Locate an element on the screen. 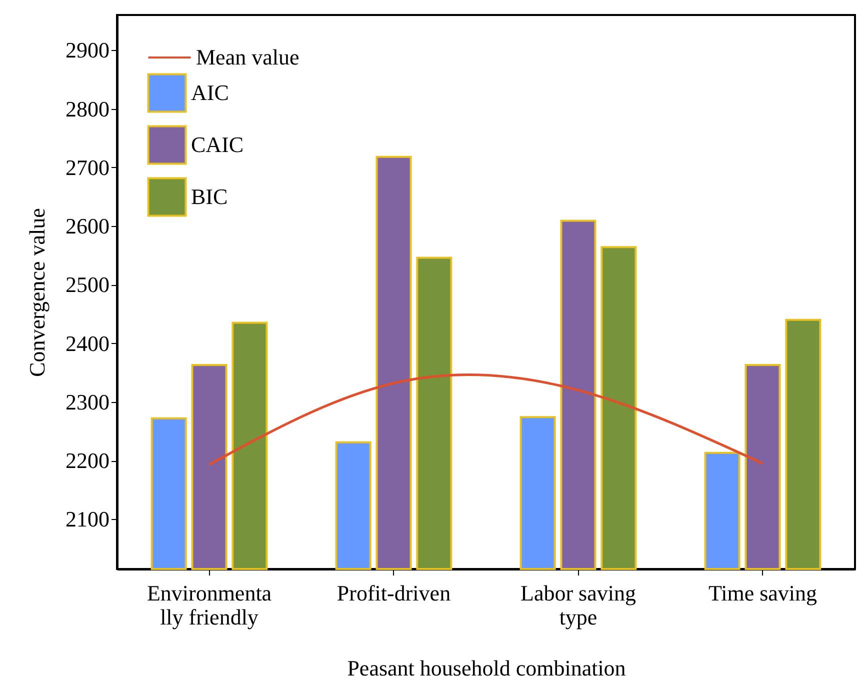 The height and width of the screenshot is (696, 866). x-tick-label: Profit-driven is located at coordinates (393, 593).